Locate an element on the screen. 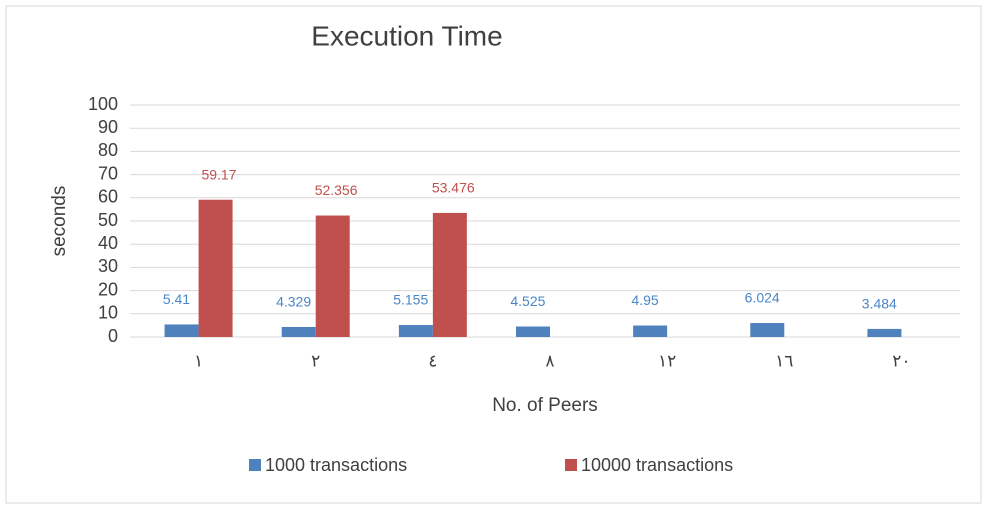  y-tick-label: 70 is located at coordinates (108, 173).